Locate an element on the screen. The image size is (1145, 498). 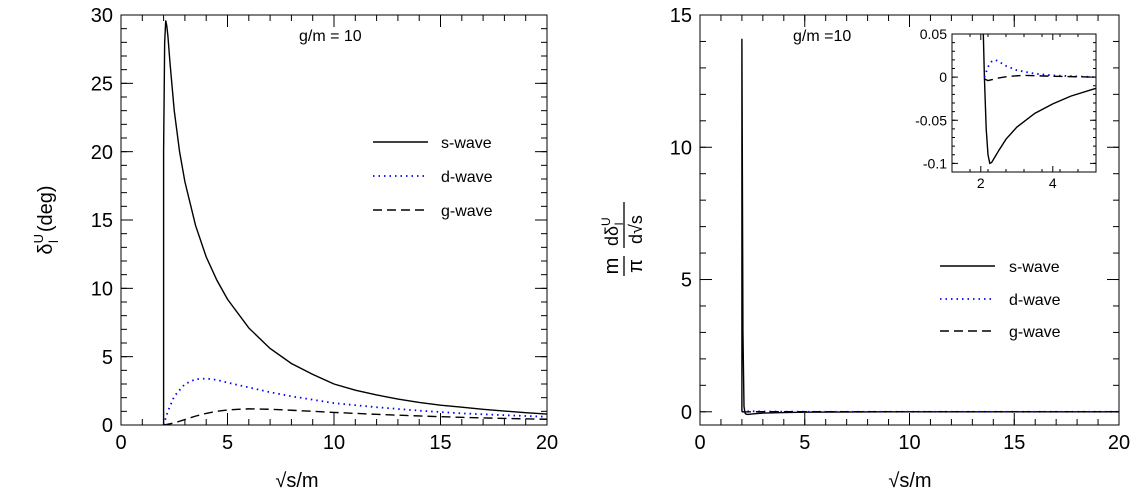
inset-y-tick-label: -0.05 is located at coordinates (931, 120).